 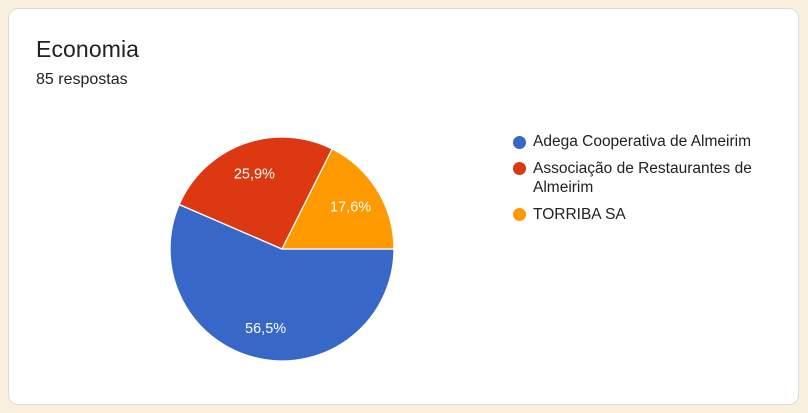 I want to click on responses-count: 85 respostas, so click(x=82, y=79).